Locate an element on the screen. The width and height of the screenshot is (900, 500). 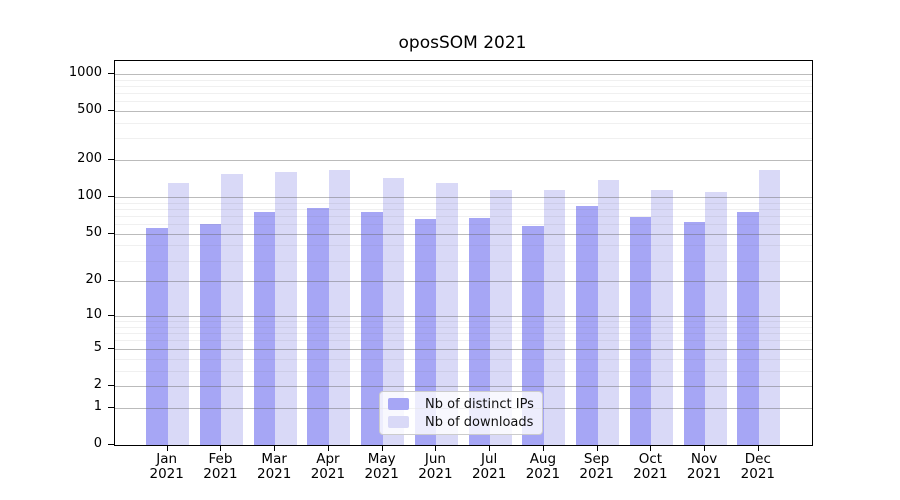
bar-downloads-aug is located at coordinates (554, 317).